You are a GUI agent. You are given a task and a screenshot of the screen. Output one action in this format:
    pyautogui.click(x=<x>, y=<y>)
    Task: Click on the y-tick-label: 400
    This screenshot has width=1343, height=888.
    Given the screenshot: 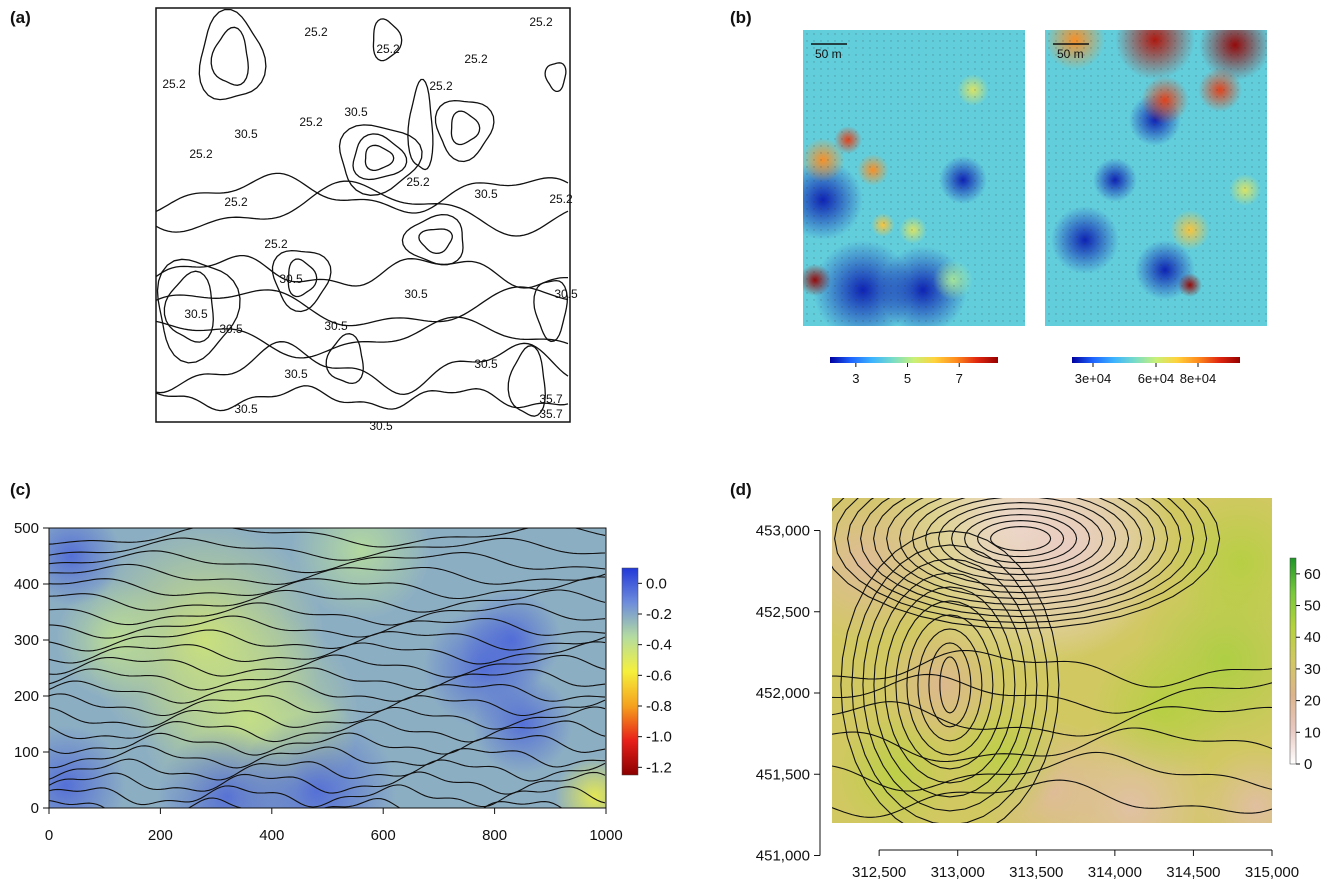 What is the action you would take?
    pyautogui.click(x=26, y=584)
    